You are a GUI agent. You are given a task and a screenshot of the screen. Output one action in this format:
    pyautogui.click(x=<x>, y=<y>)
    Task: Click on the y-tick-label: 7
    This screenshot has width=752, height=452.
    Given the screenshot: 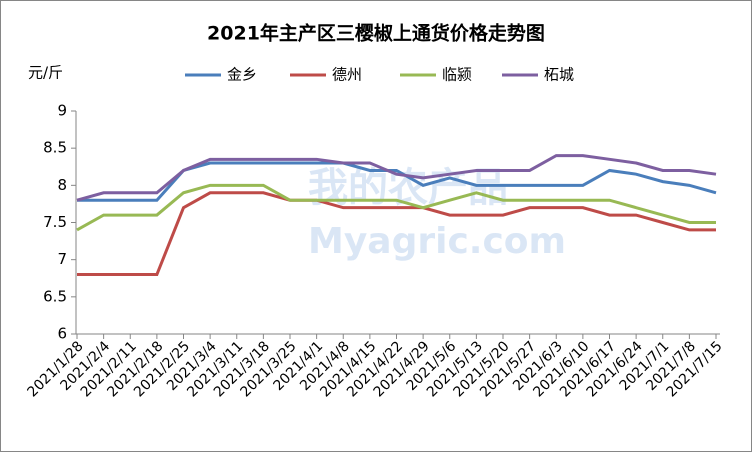 What is the action you would take?
    pyautogui.click(x=62, y=259)
    